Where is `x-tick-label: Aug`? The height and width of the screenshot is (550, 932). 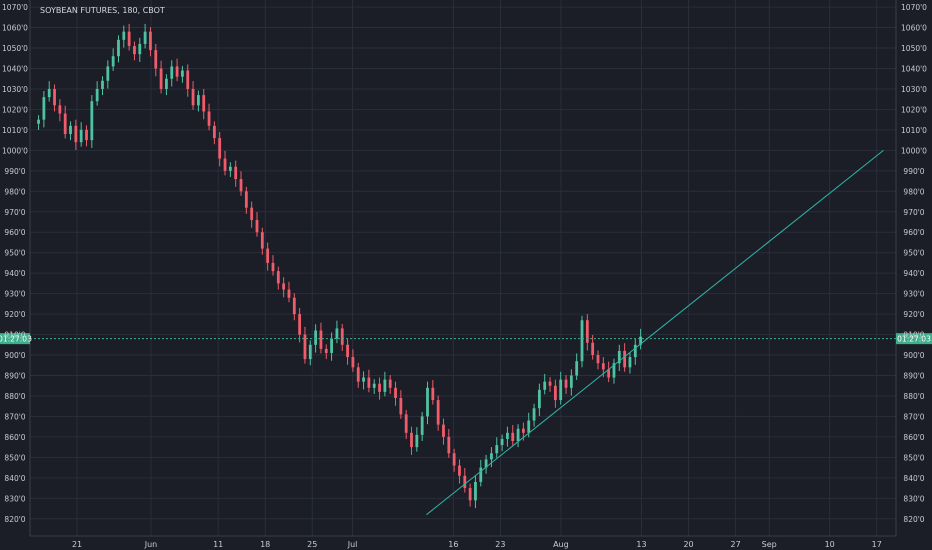
x-tick-label: Aug is located at coordinates (561, 544).